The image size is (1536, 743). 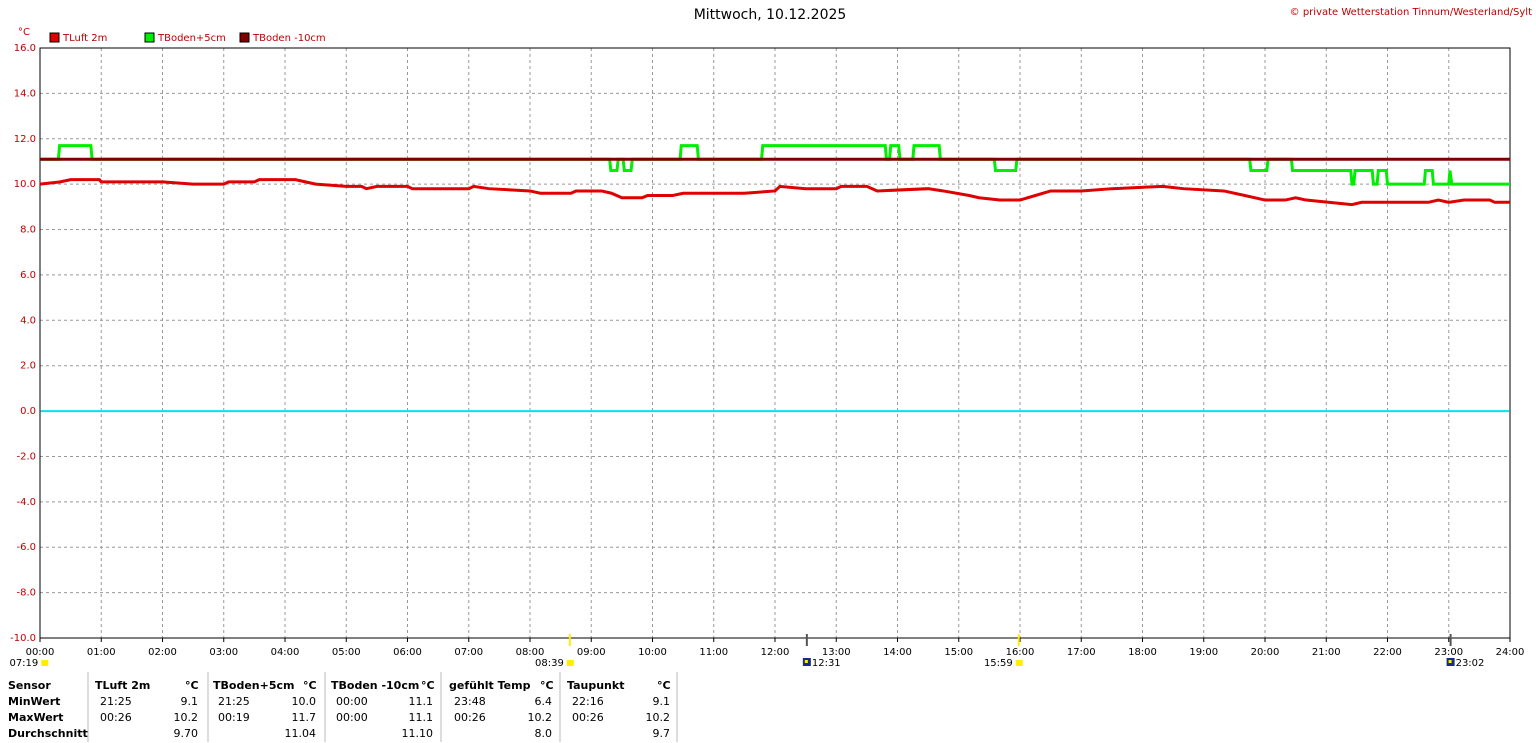 I want to click on x-tick-label: 03:00, so click(x=223, y=652).